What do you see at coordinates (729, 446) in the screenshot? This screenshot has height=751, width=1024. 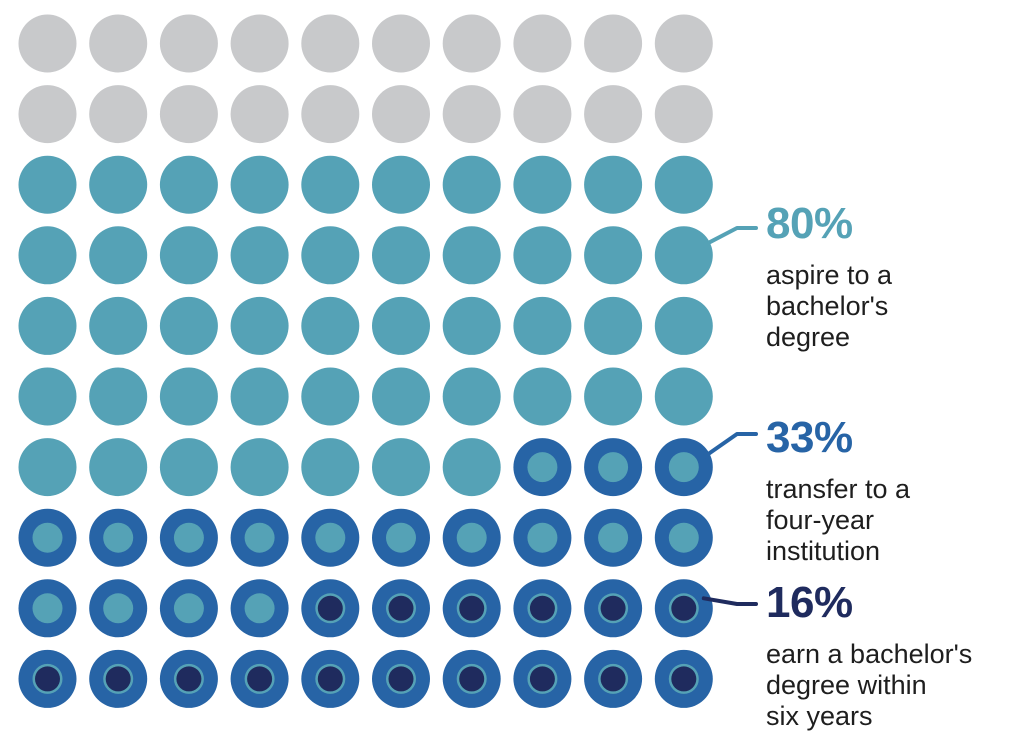 I see `callout-line-transfer` at bounding box center [729, 446].